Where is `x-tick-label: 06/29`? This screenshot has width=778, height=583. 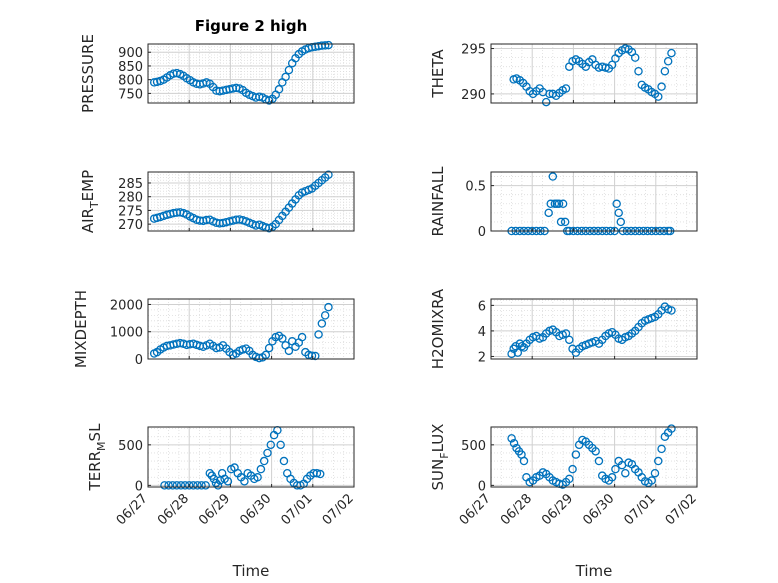 x-tick-label: 06/29 is located at coordinates (214, 509).